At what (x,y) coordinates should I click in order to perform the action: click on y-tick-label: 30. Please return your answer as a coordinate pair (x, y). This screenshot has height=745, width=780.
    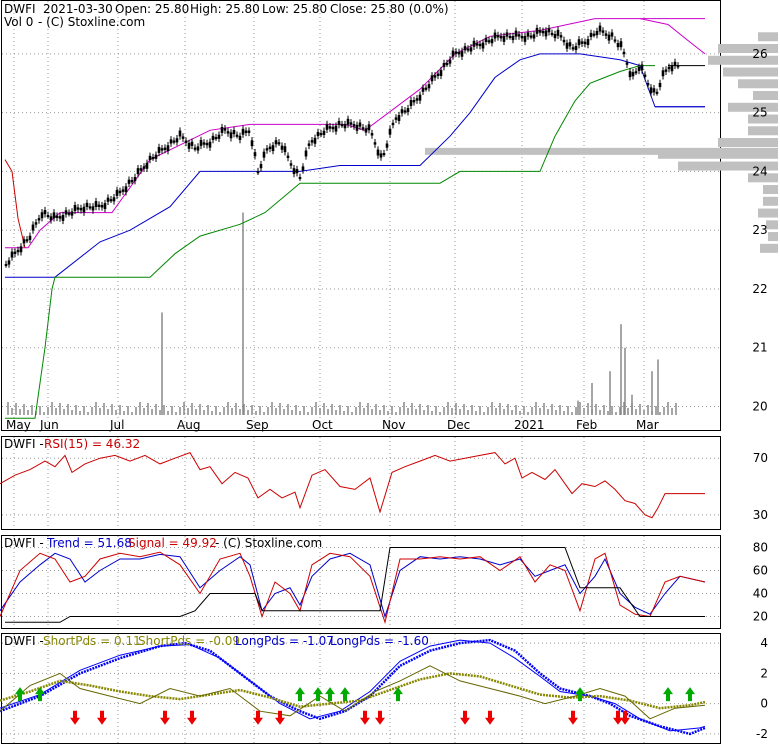
    Looking at the image, I should click on (760, 515).